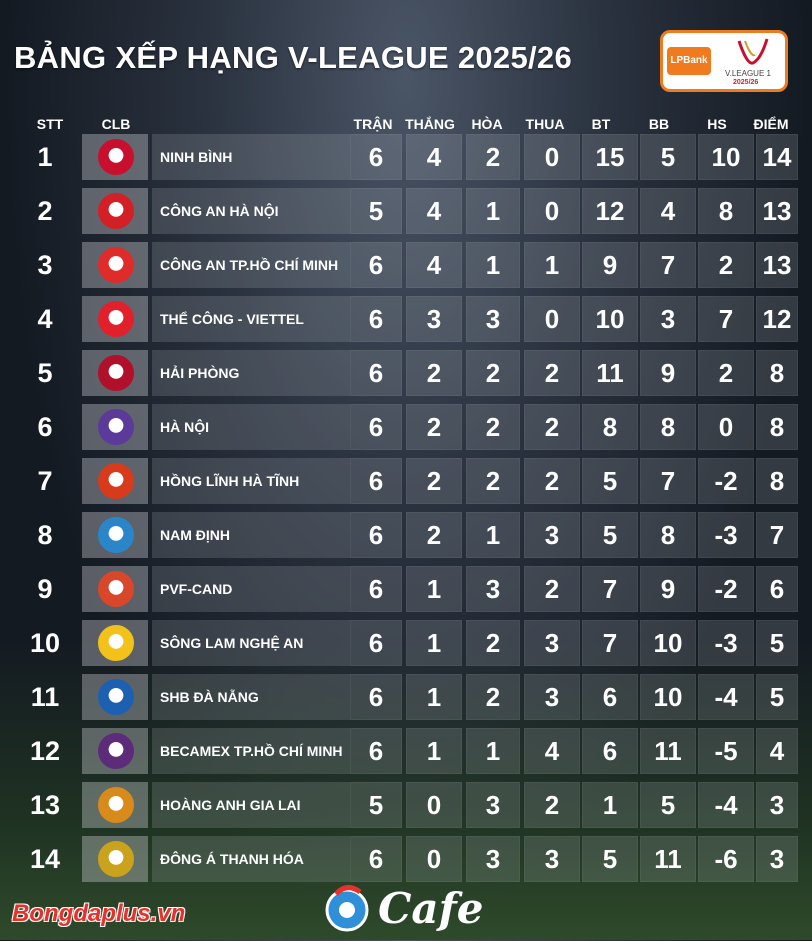  What do you see at coordinates (726, 697) in the screenshot?
I see `stat-cell-hs: -4` at bounding box center [726, 697].